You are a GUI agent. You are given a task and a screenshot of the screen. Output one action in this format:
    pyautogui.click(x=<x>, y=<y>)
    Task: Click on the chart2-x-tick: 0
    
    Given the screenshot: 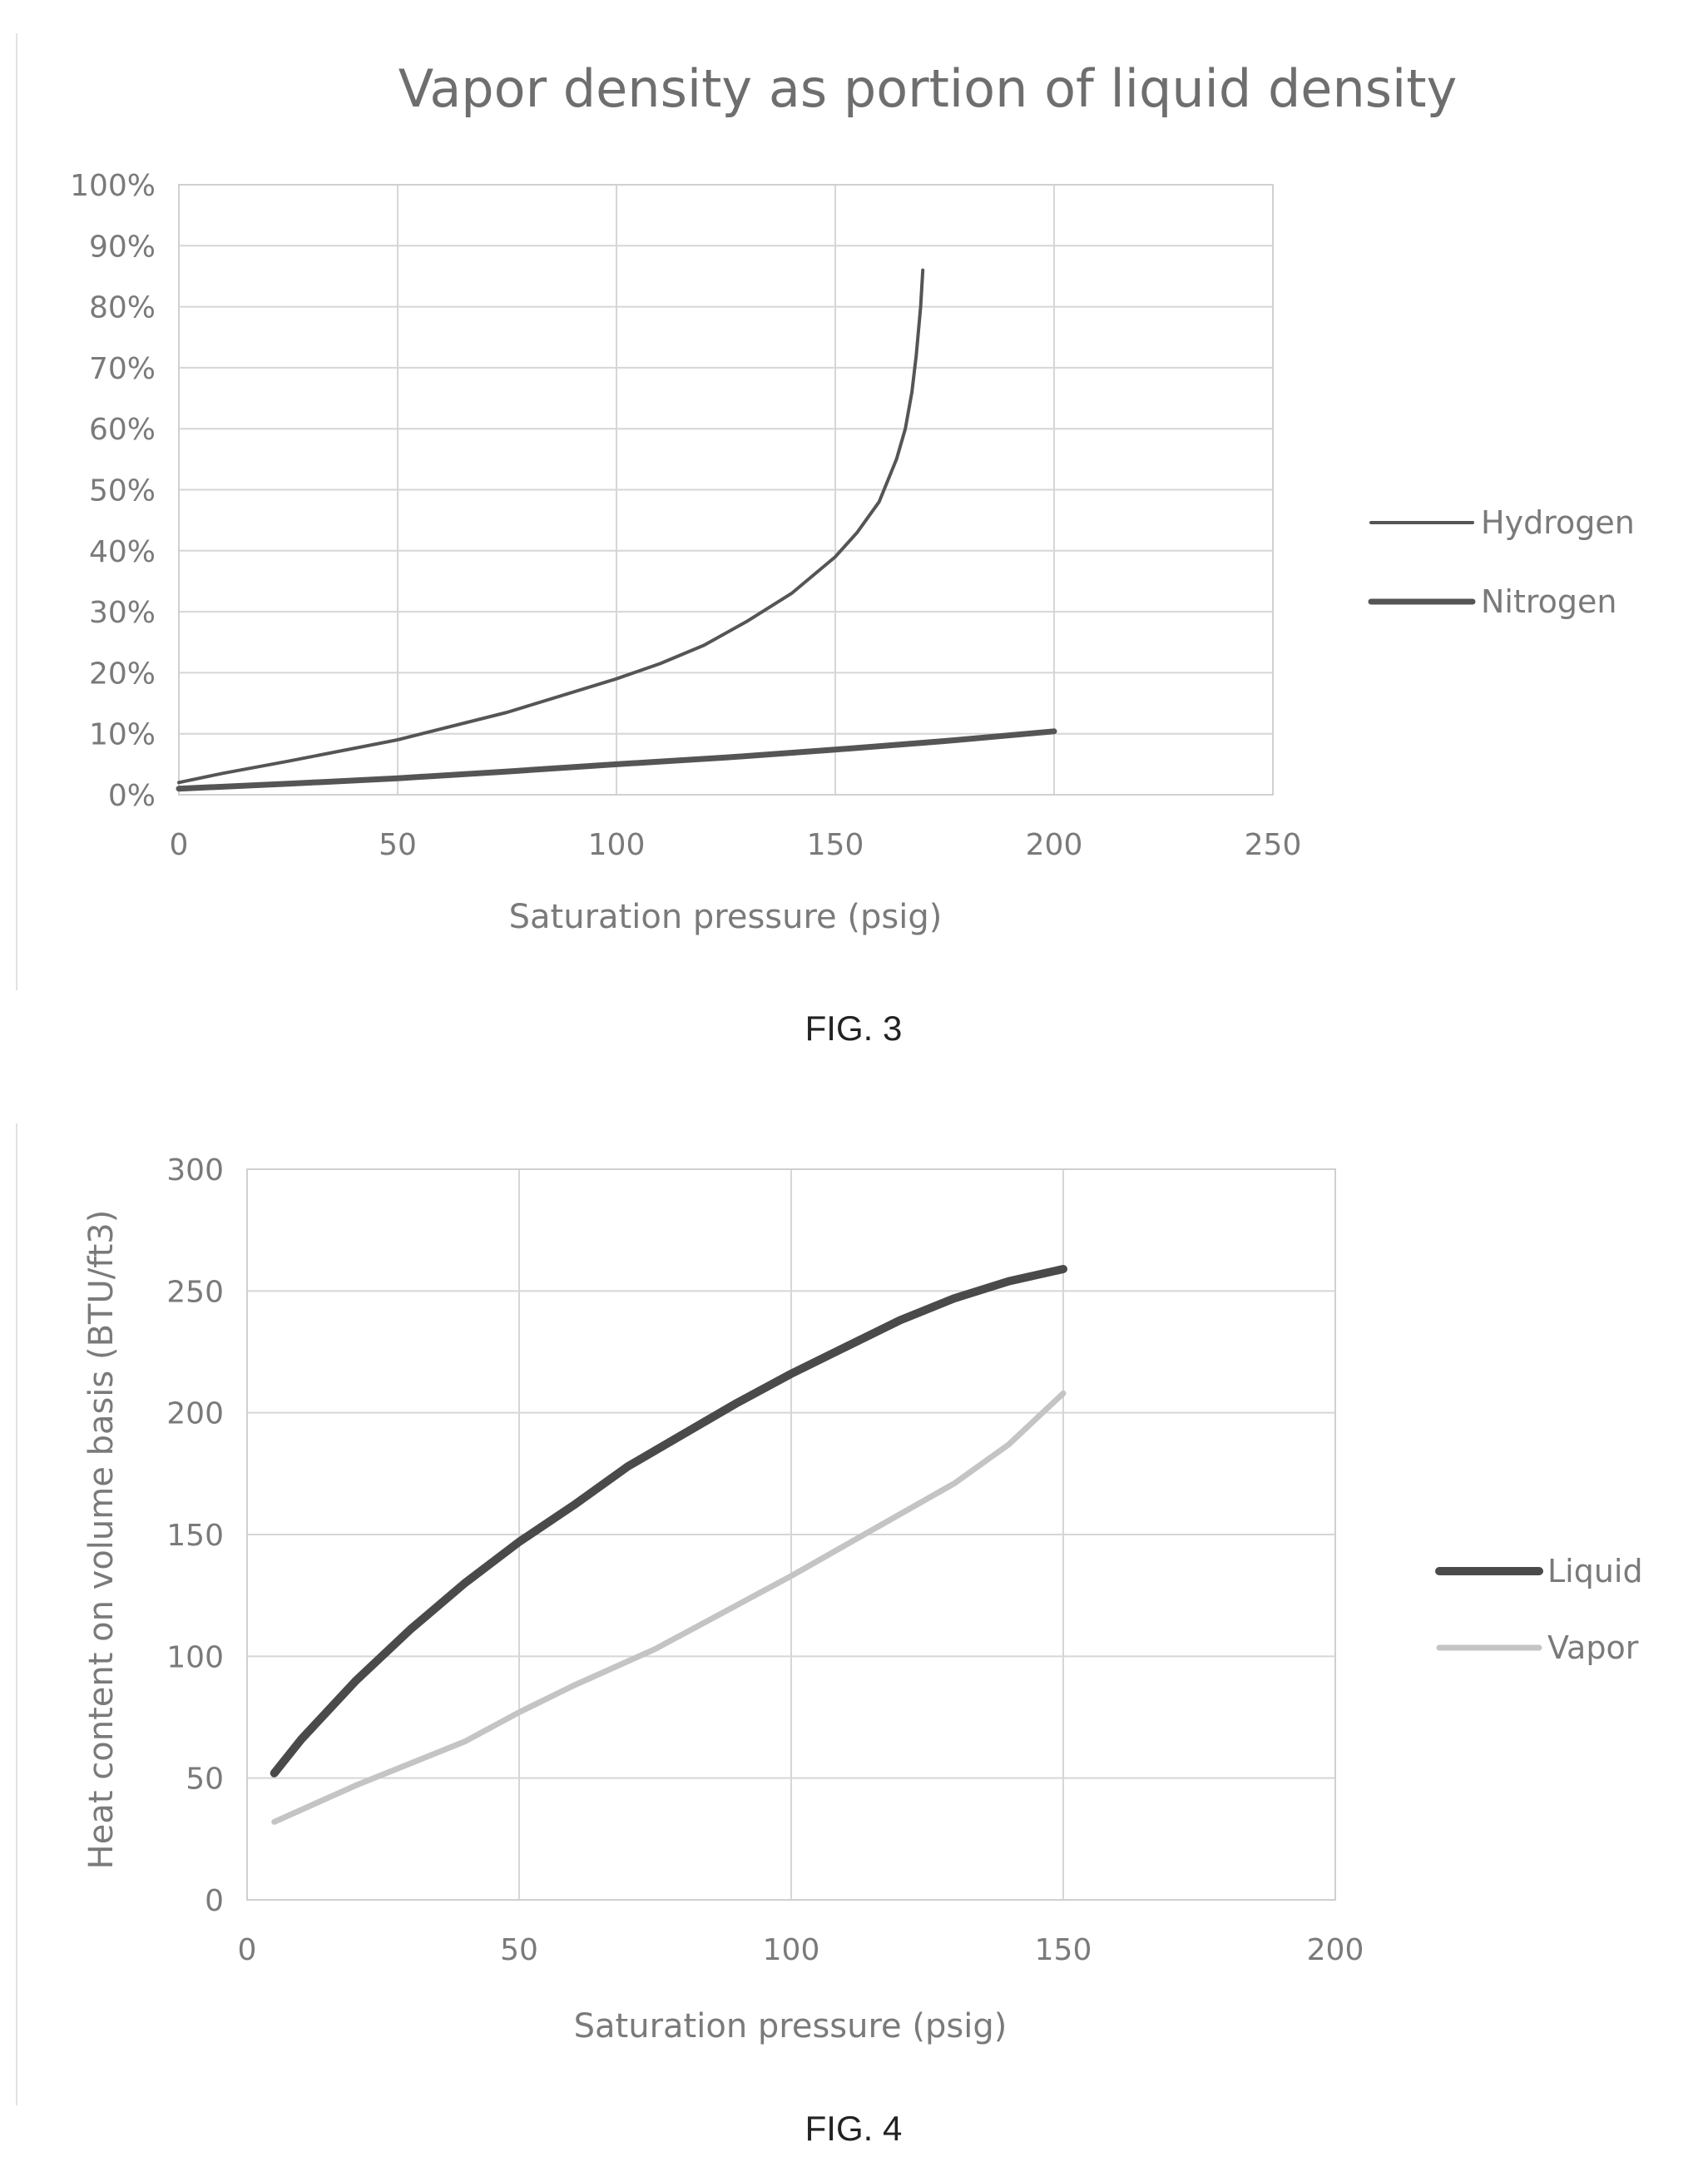 What is the action you would take?
    pyautogui.click(x=247, y=1950)
    